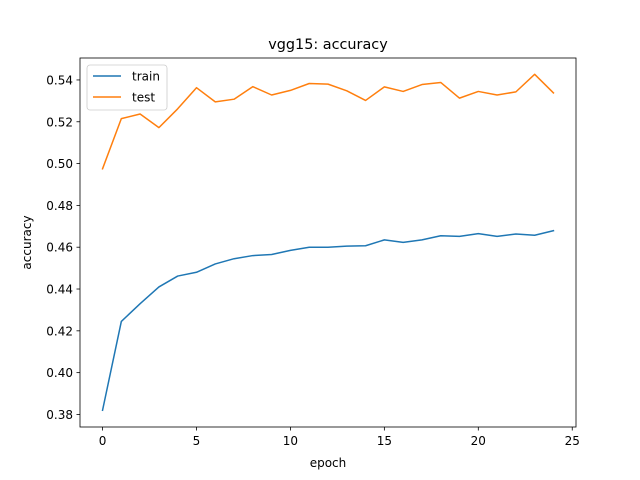 This screenshot has width=640, height=480. Describe the element at coordinates (27, 242) in the screenshot. I see `y-axis-label: accuracy` at that location.